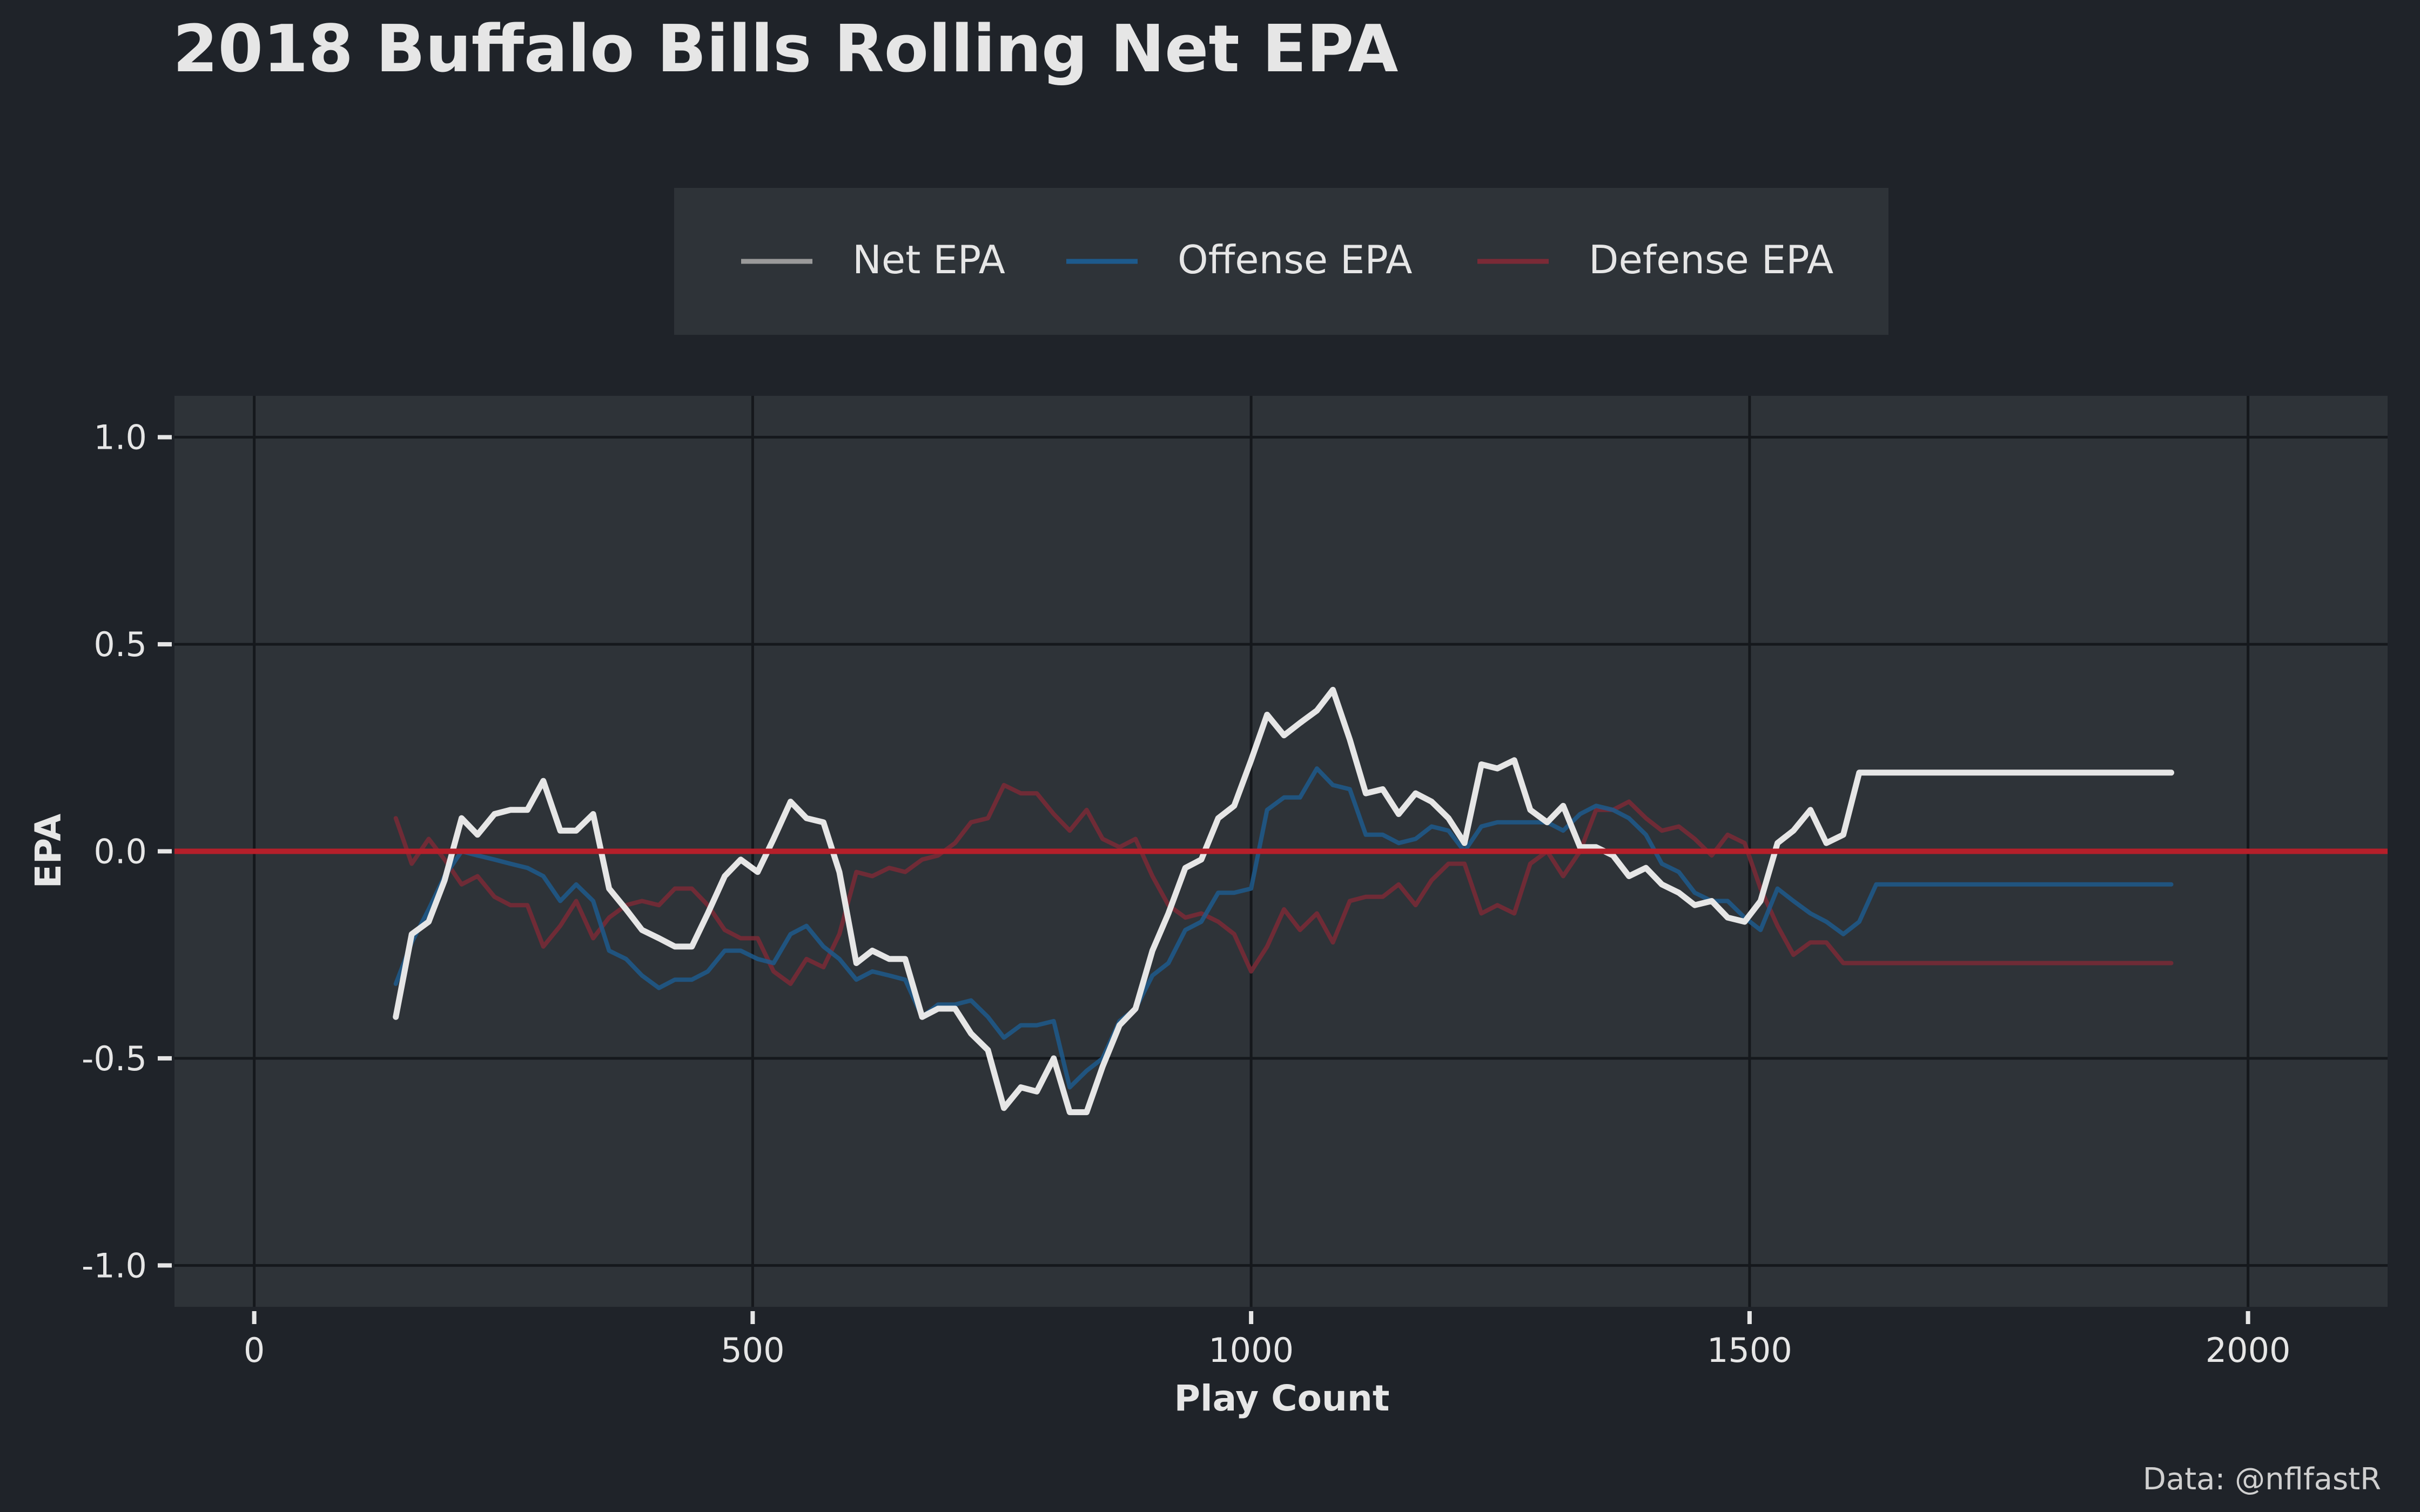 This screenshot has width=2420, height=1512. I want to click on legend-label-net-epa: Net EPA, so click(928, 259).